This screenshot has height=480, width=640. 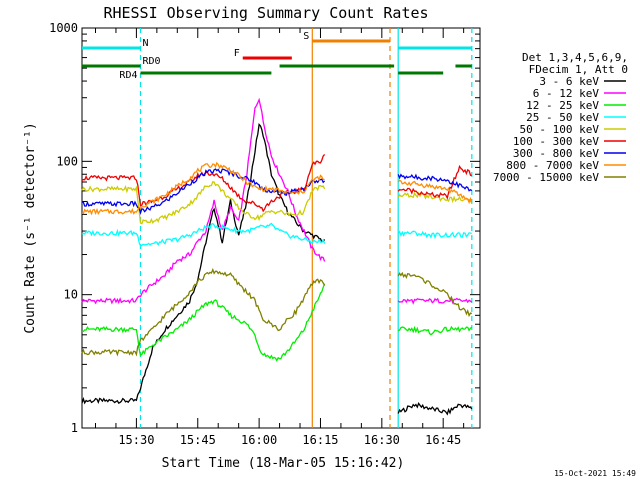 I want to click on x-tick-label: 15:45, so click(x=198, y=440).